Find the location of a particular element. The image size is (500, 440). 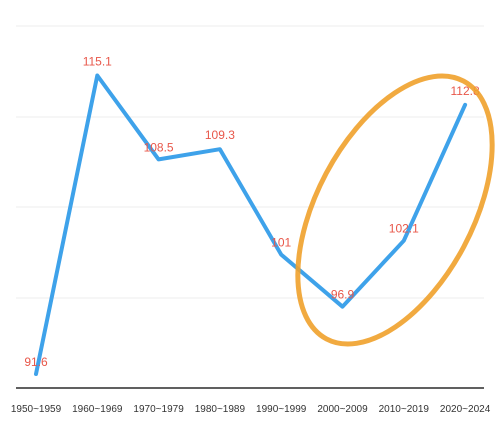

data-label: 109.3 is located at coordinates (220, 135).